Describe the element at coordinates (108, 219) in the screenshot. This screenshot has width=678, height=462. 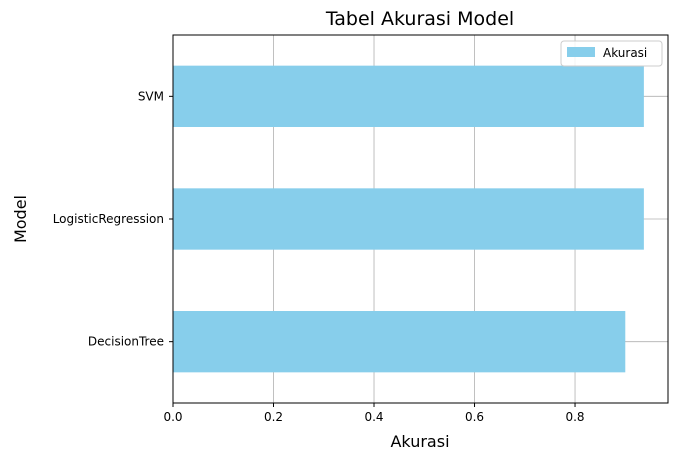
I see `y-tick-label: LogisticRegression` at that location.